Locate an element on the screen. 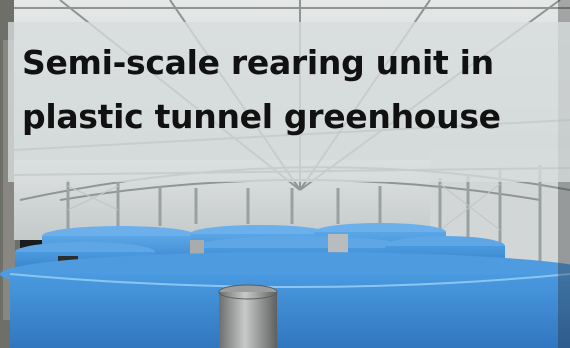 This screenshot has height=348, width=570. wall-bracing is located at coordinates (284, 207).